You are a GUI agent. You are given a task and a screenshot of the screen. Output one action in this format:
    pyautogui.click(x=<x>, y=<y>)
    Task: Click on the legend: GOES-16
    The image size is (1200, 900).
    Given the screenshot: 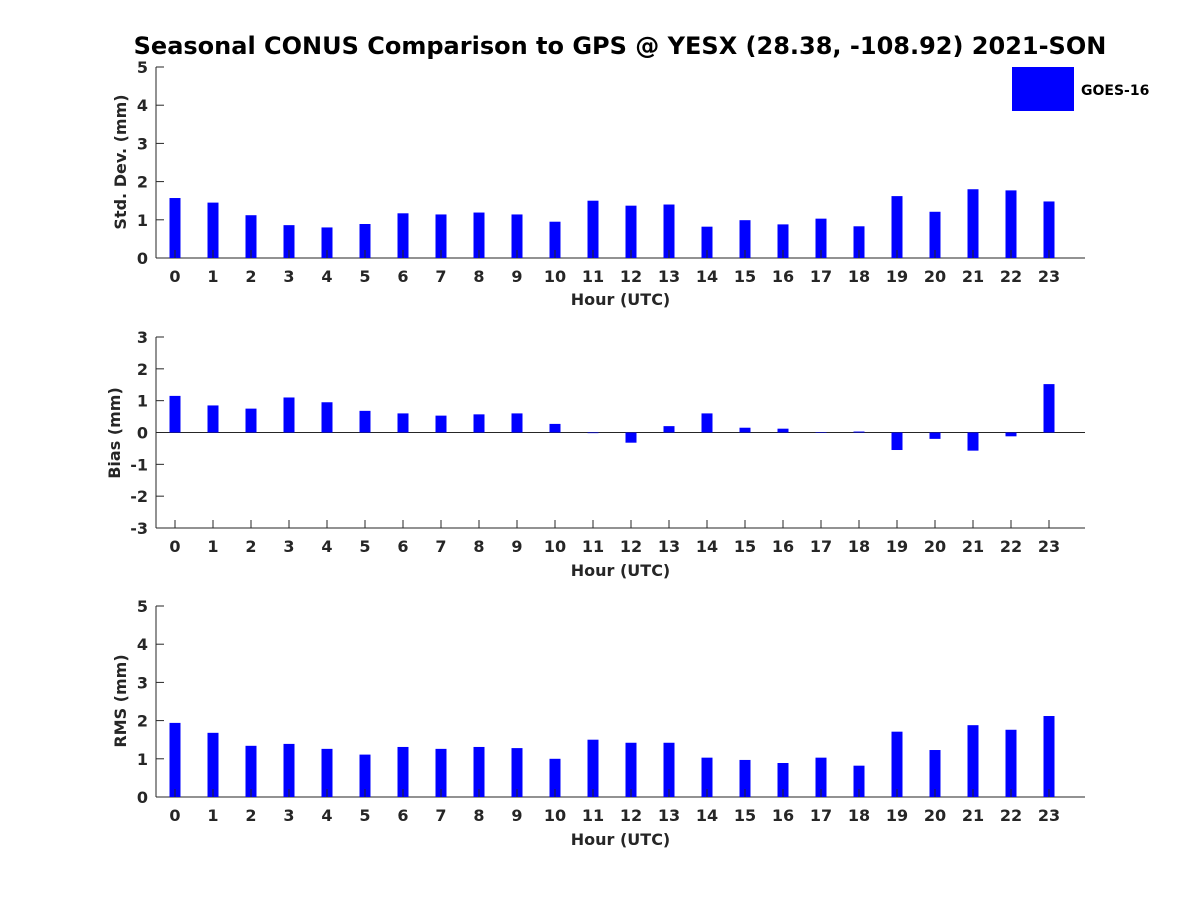 What is the action you would take?
    pyautogui.click(x=1080, y=89)
    